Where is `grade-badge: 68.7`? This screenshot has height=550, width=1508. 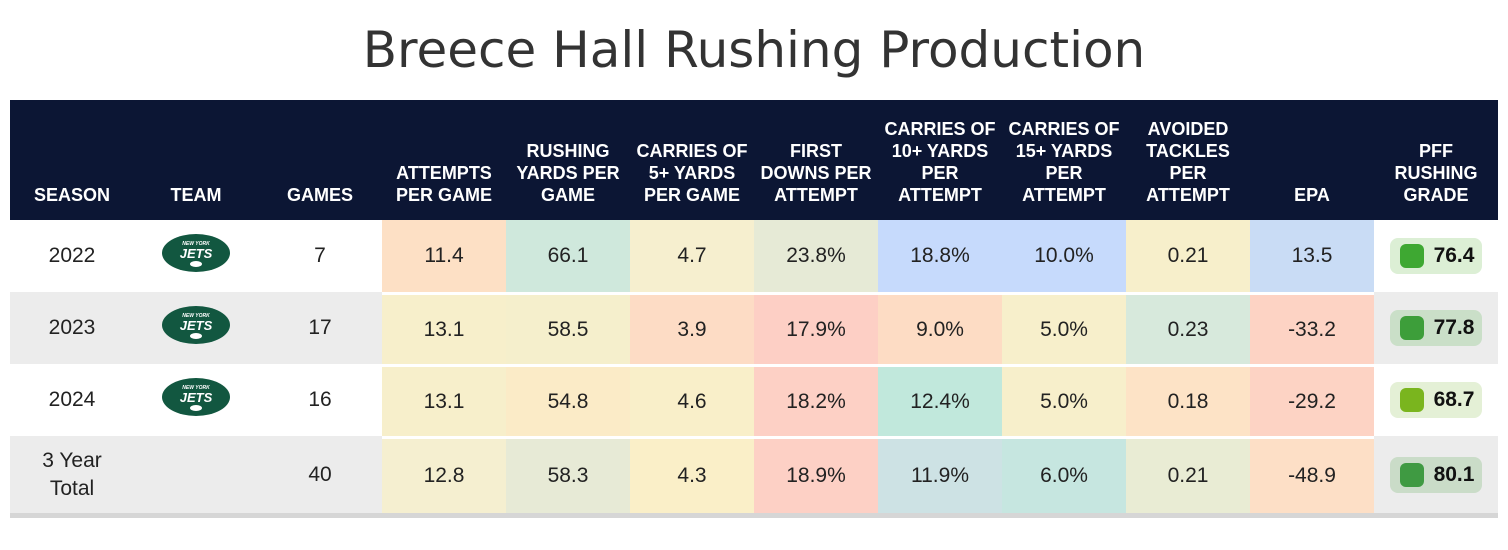
grade-badge: 68.7 is located at coordinates (1436, 400).